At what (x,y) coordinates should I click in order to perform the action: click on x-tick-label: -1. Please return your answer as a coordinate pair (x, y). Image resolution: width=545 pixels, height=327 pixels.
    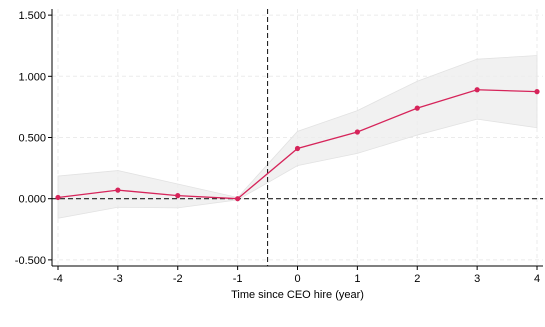
    Looking at the image, I should click on (238, 279).